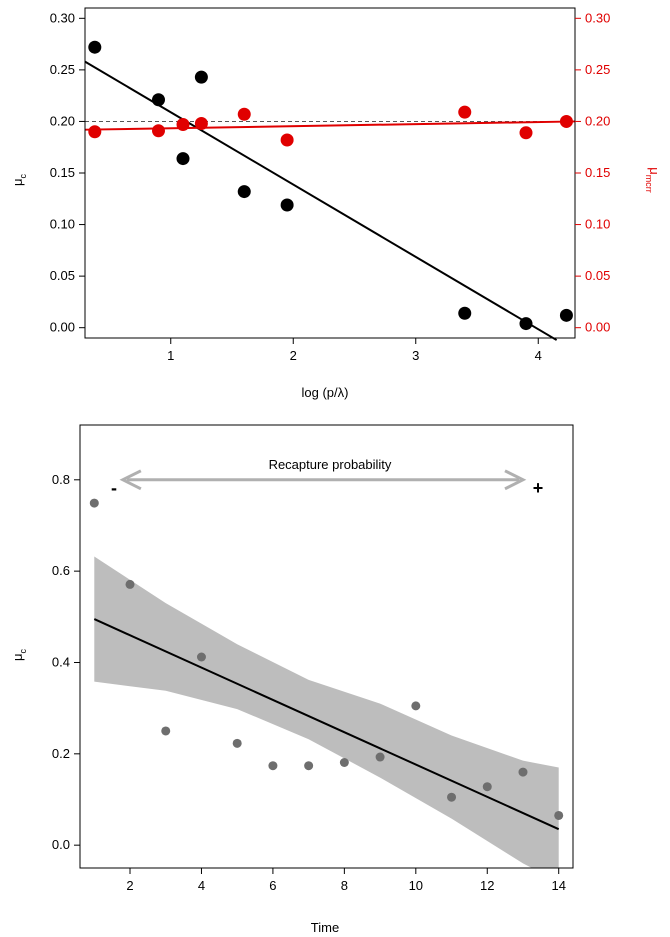 The width and height of the screenshot is (670, 937). What do you see at coordinates (61, 753) in the screenshot?
I see `bottom-y-tick-label: 0.2` at bounding box center [61, 753].